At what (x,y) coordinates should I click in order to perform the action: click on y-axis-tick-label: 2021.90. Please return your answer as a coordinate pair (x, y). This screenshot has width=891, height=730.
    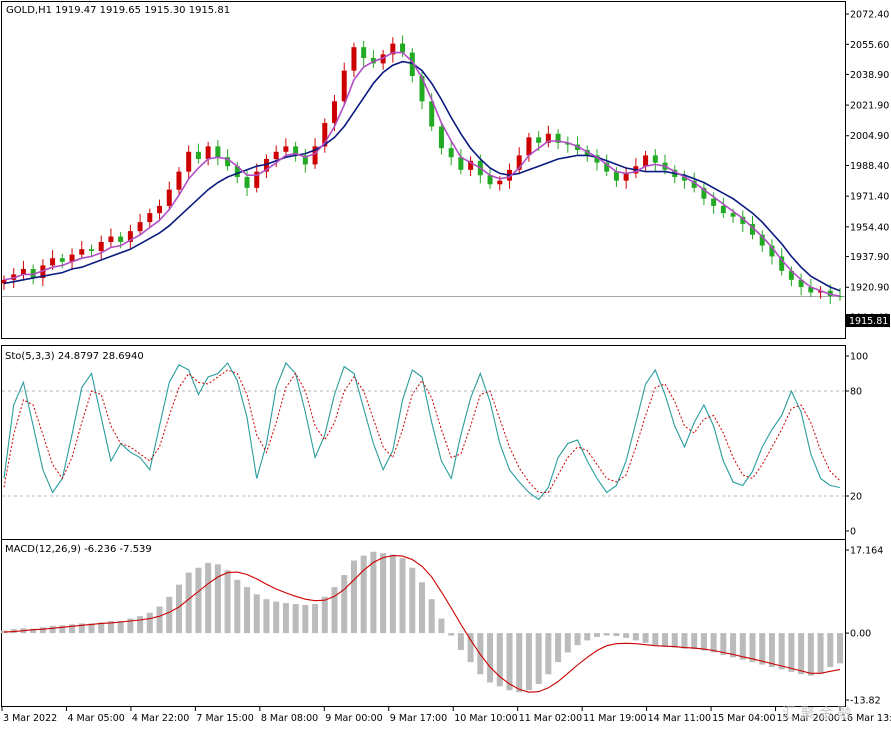
    Looking at the image, I should click on (869, 106).